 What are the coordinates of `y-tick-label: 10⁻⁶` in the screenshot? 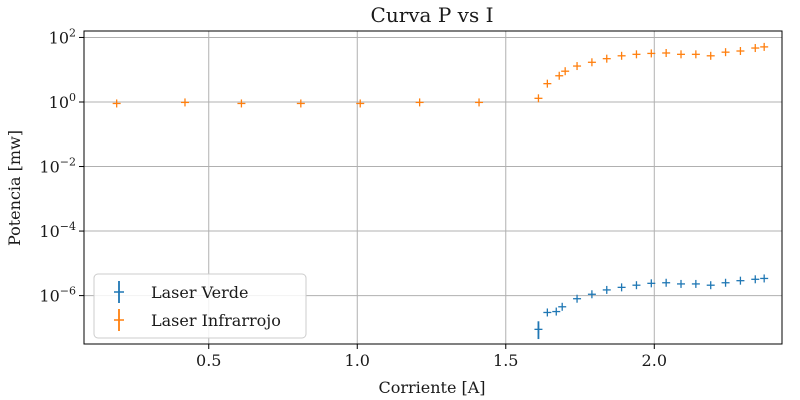 It's located at (57, 295).